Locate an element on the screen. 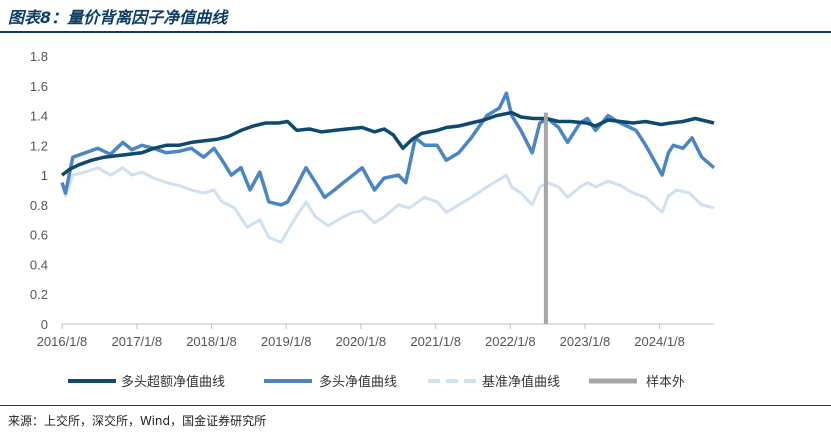  chart-title: 图表8：量价背离因子净值曲线 is located at coordinates (118, 17).